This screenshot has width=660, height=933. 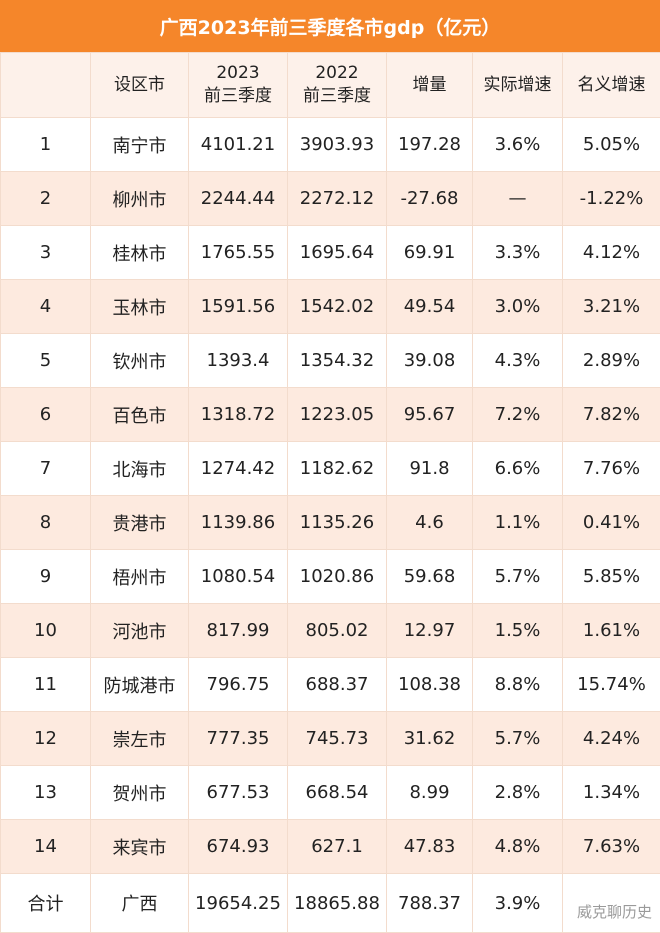 What do you see at coordinates (46, 577) in the screenshot?
I see `cell: 9` at bounding box center [46, 577].